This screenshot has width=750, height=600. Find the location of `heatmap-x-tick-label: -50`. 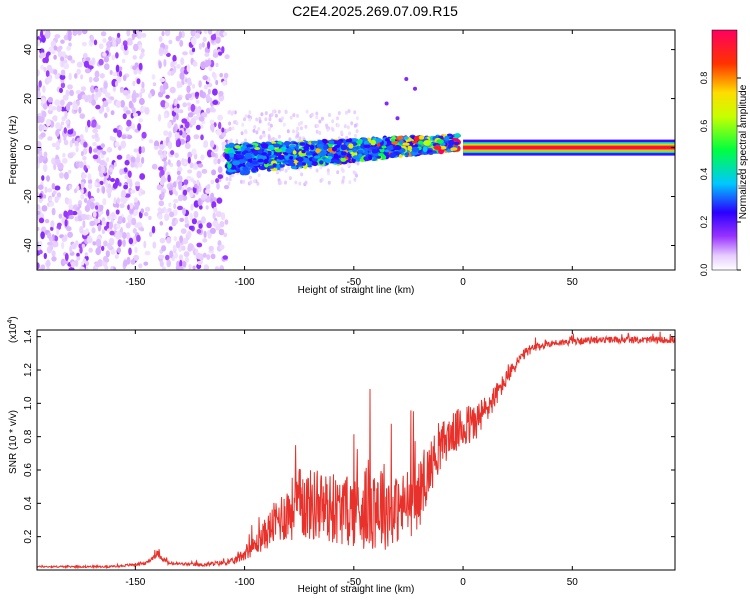

heatmap-x-tick-label: -50 is located at coordinates (354, 282).